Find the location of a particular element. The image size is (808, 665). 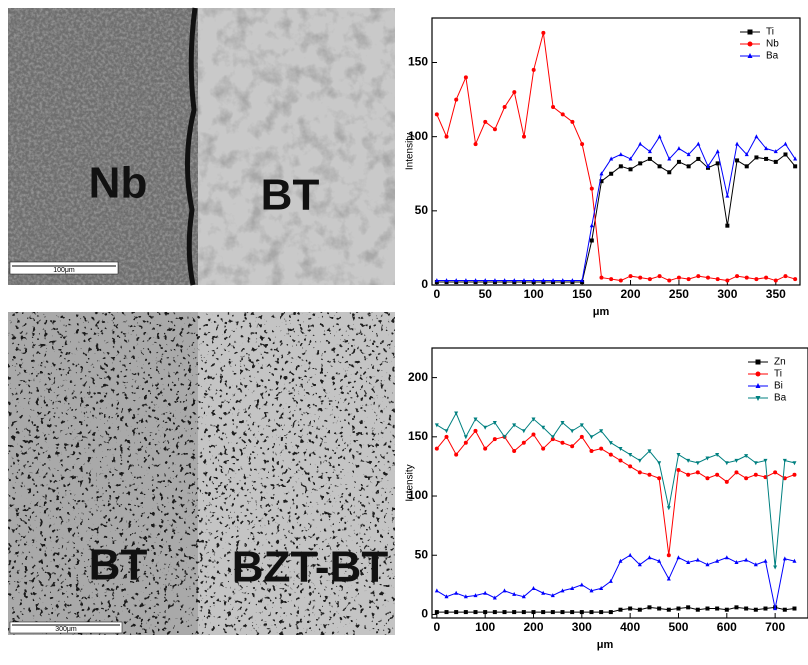

y-tick-label: 50 is located at coordinates (422, 554).